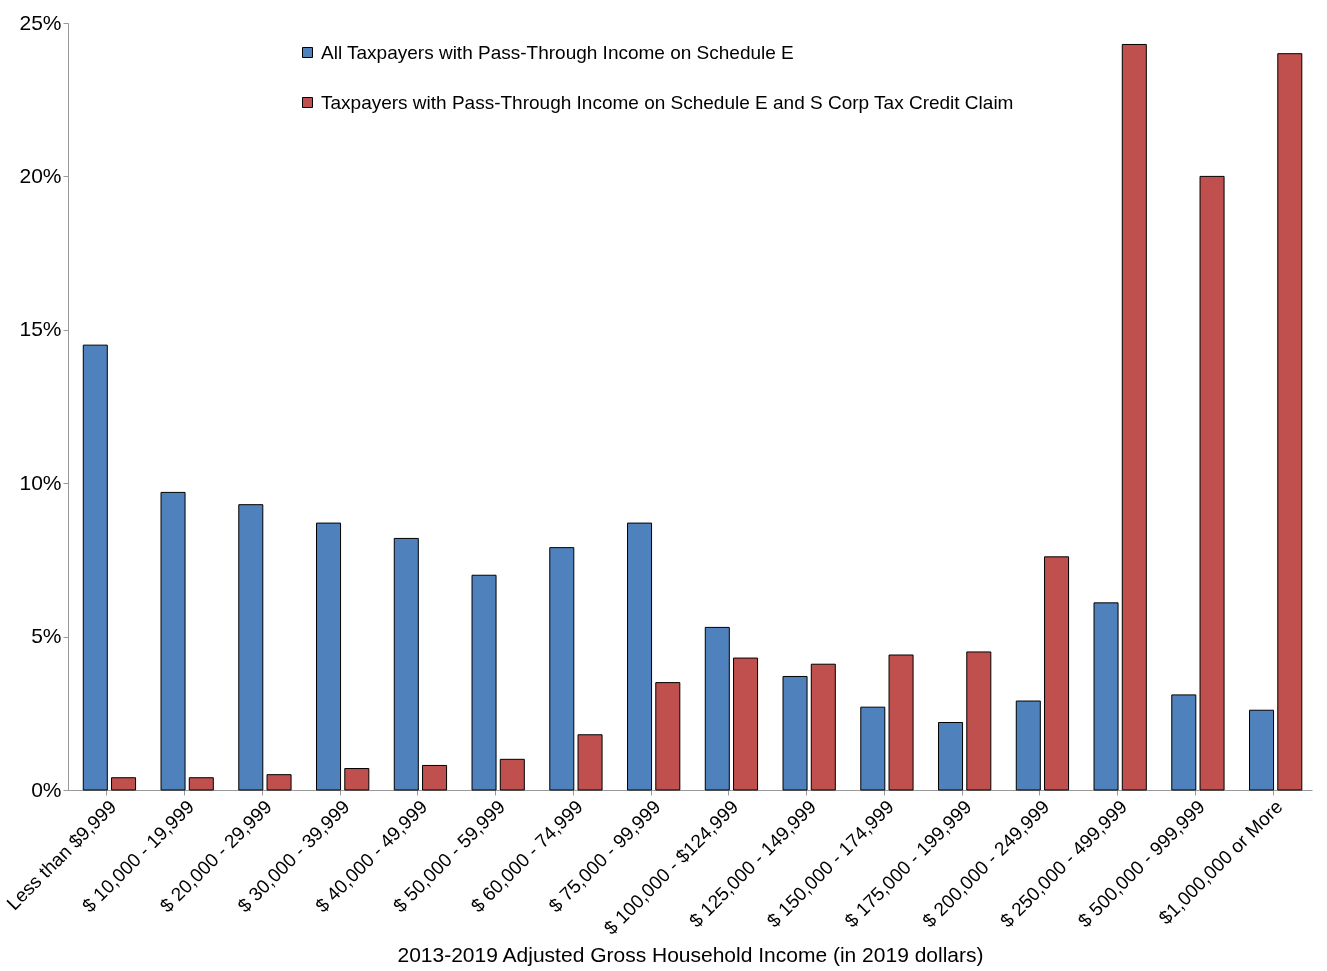  What do you see at coordinates (40, 175) in the screenshot?
I see `y-tick-label: 20%` at bounding box center [40, 175].